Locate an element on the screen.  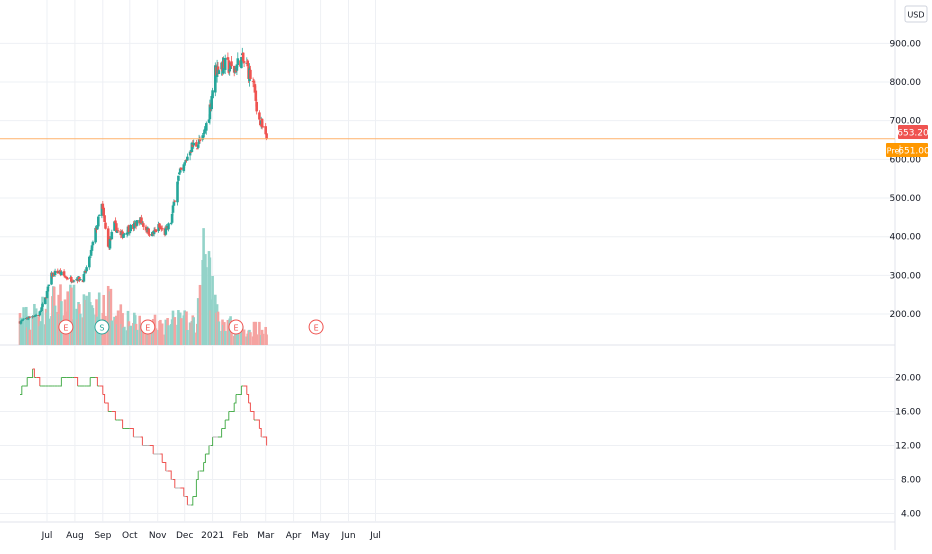
event-marker-split: S is located at coordinates (102, 327).